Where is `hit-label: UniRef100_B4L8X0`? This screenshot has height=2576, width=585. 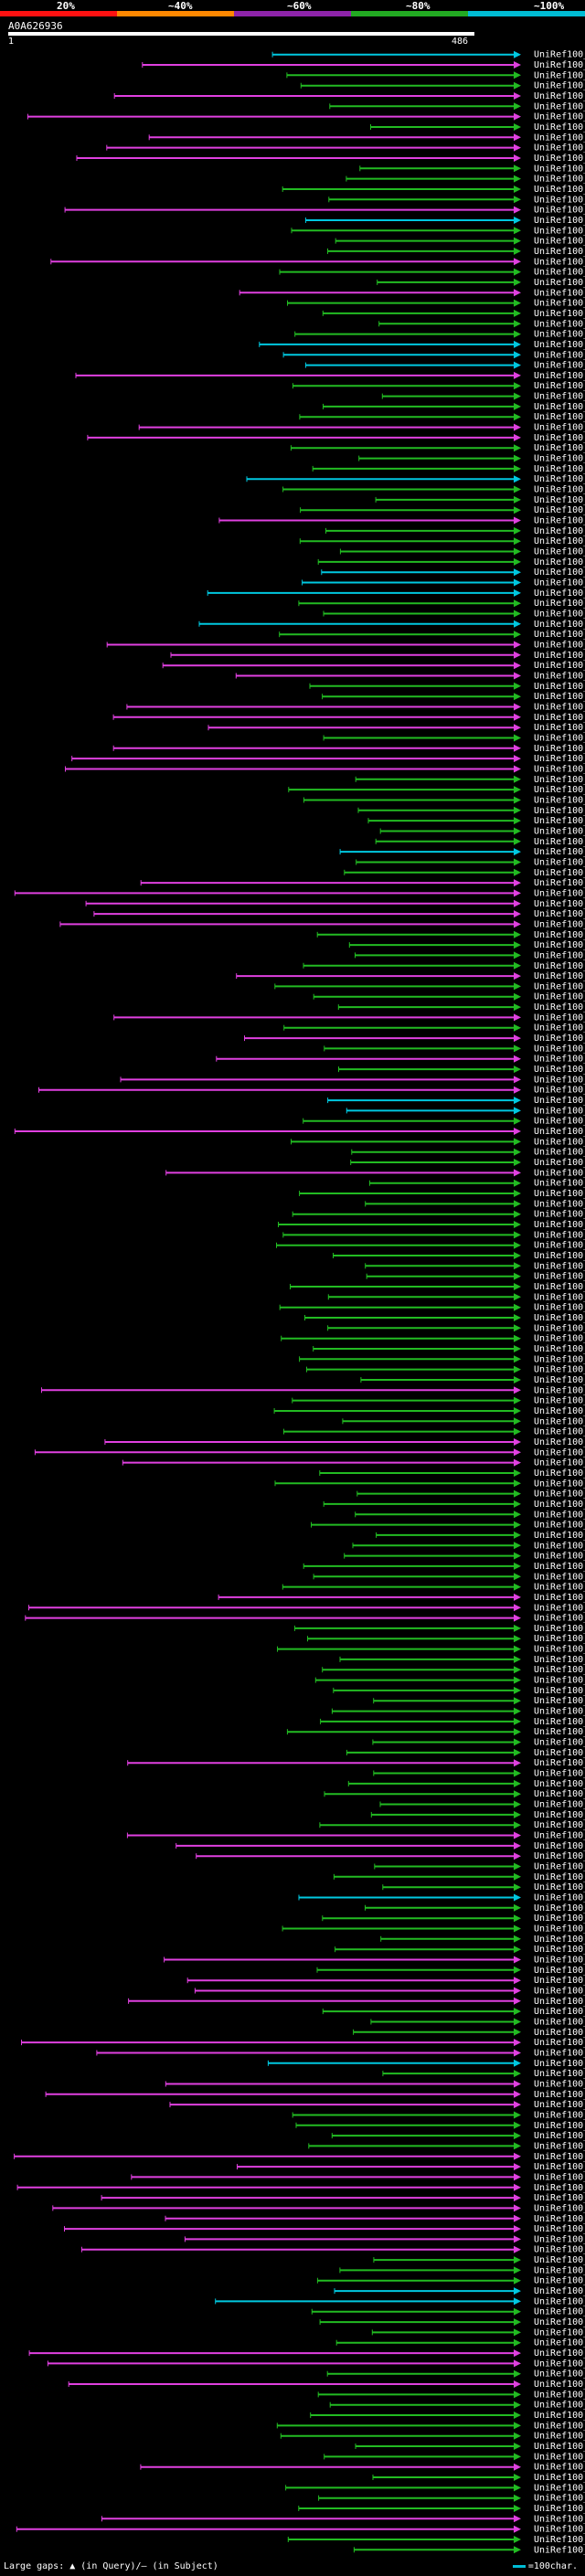
hit-label: UniRef100_B4L8X0 is located at coordinates (560, 2416).